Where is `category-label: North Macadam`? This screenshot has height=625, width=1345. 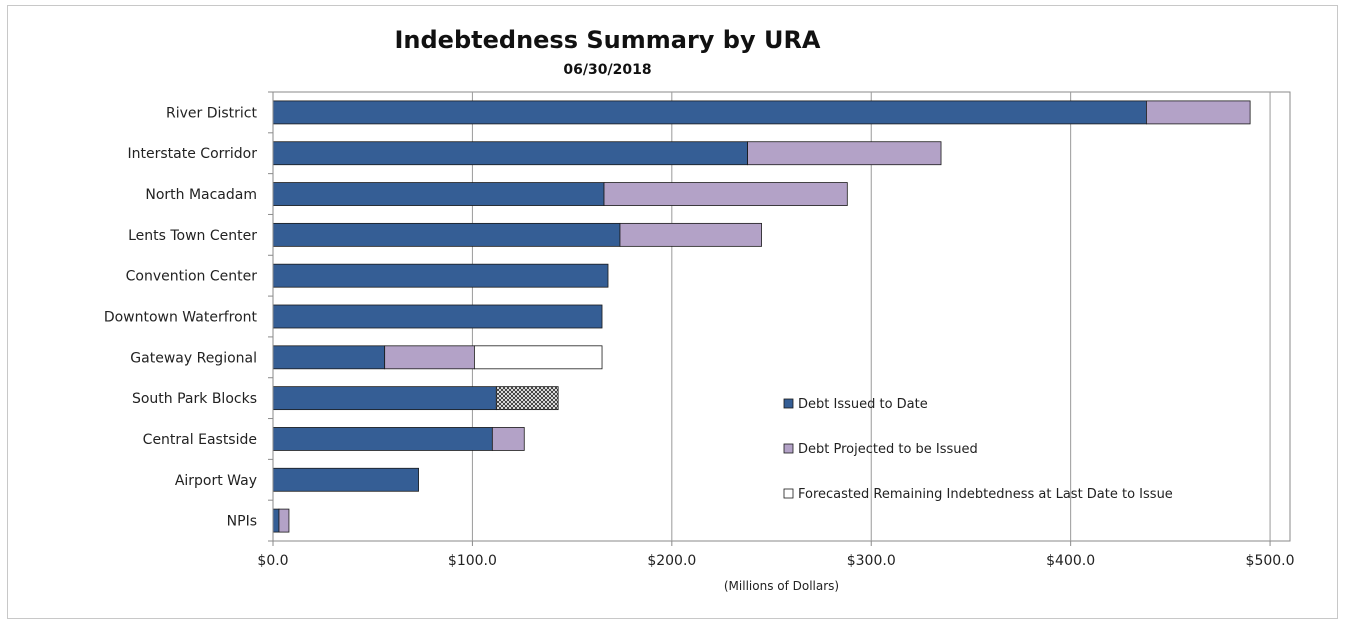 category-label: North Macadam is located at coordinates (201, 195).